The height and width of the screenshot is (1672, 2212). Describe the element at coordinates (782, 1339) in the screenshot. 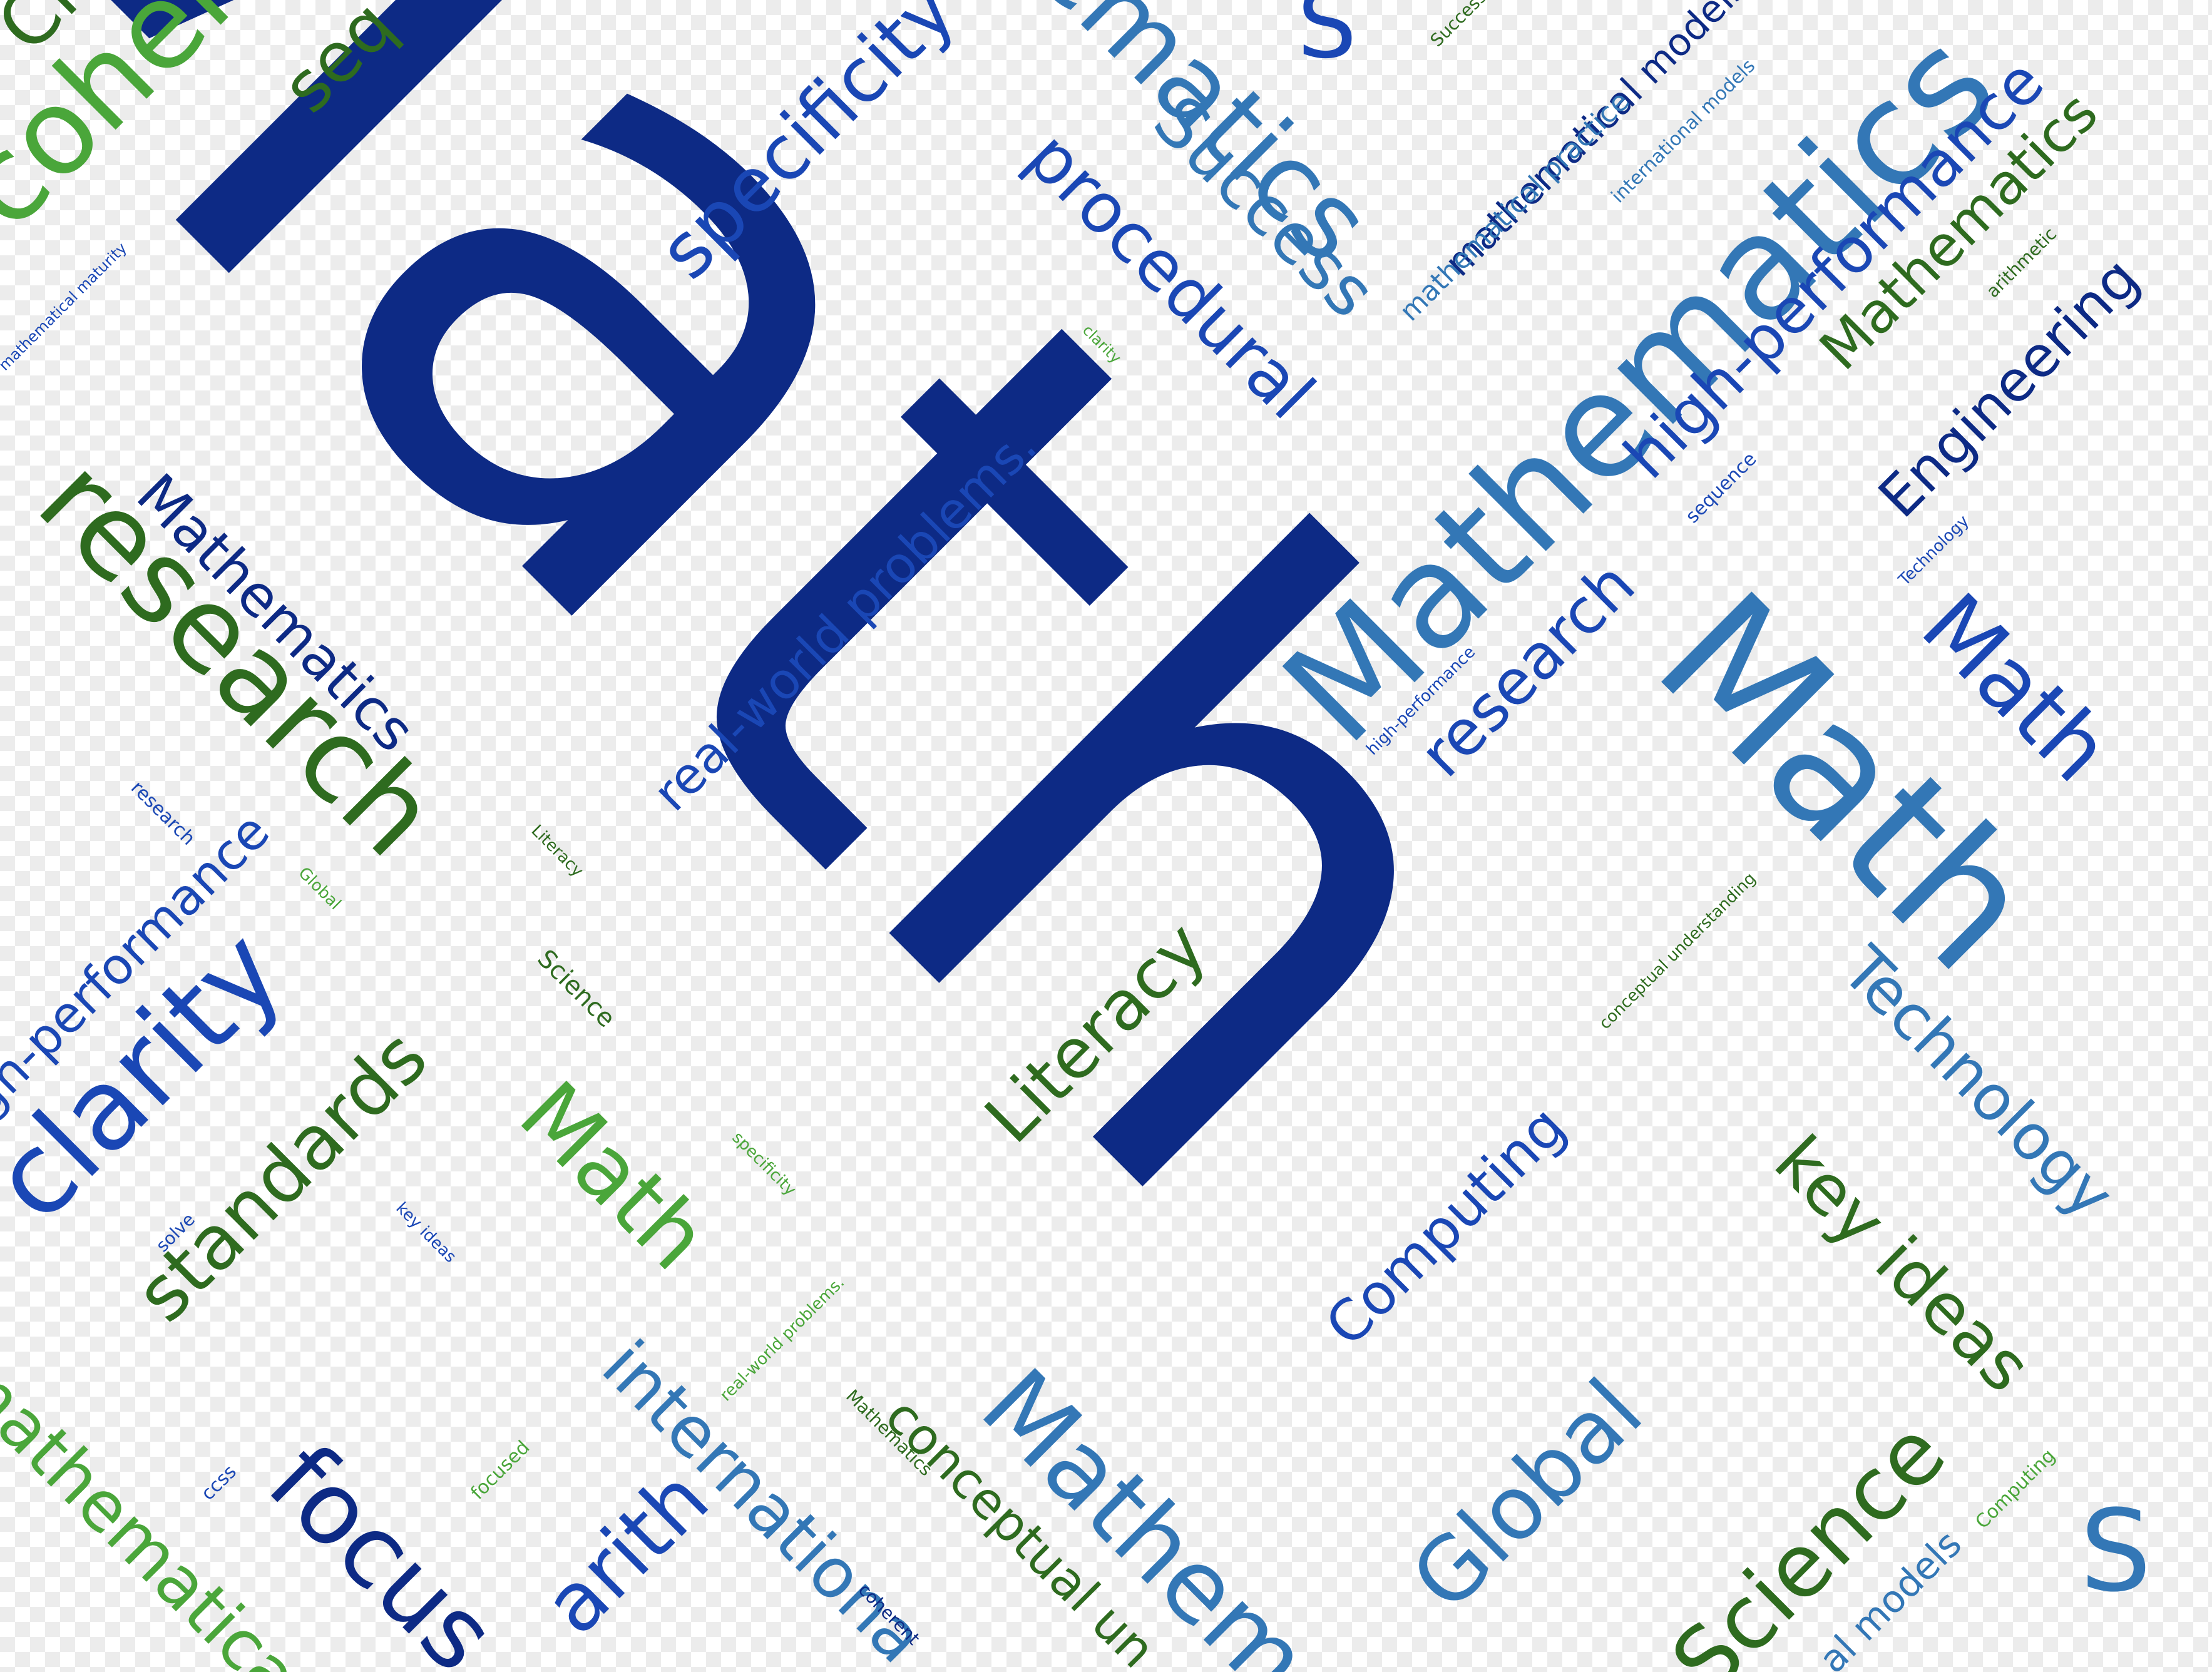

I see `cloud-word: real-world problems.` at that location.